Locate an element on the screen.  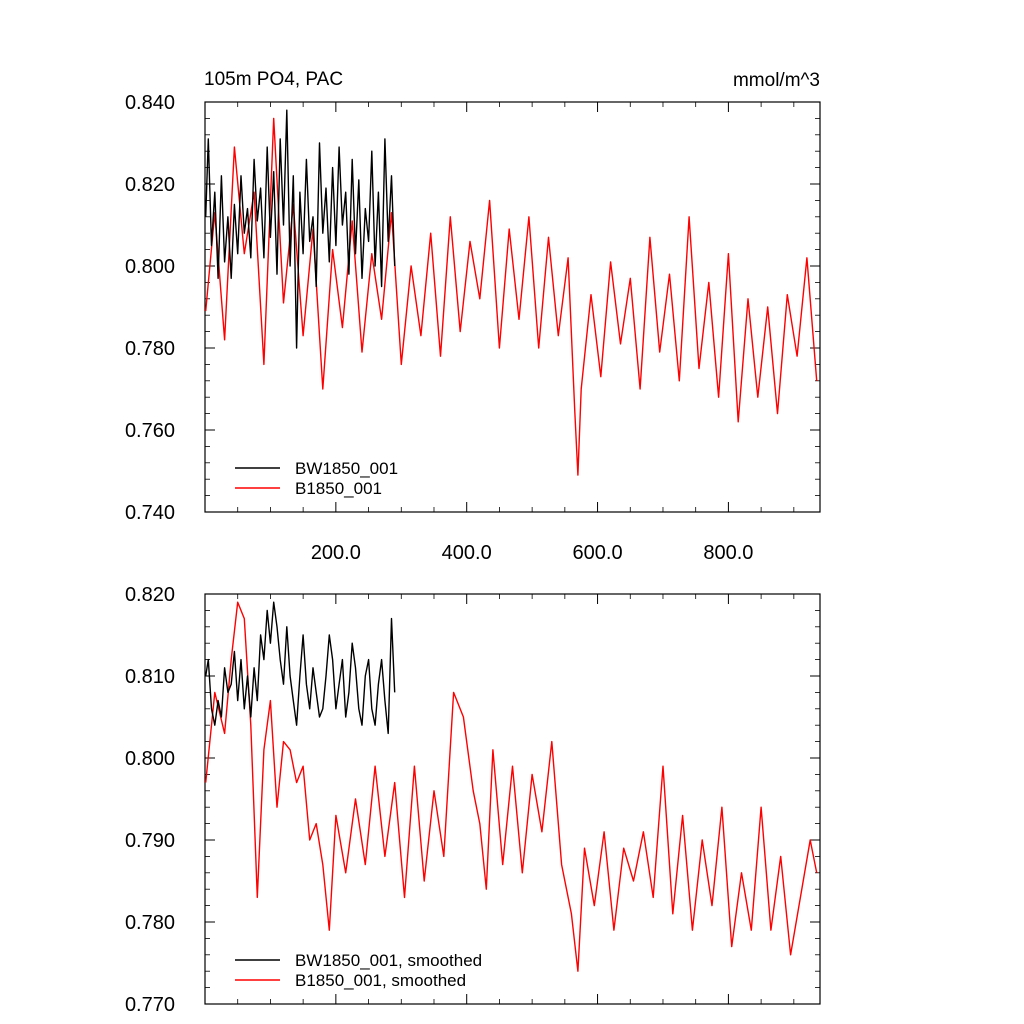
legend-label: BW1850_001, smoothed is located at coordinates (388, 960).